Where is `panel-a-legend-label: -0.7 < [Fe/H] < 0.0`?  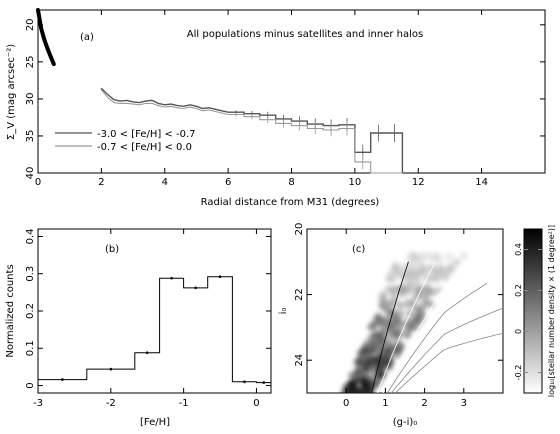 panel-a-legend-label: -0.7 < [Fe/H] < 0.0 is located at coordinates (144, 147).